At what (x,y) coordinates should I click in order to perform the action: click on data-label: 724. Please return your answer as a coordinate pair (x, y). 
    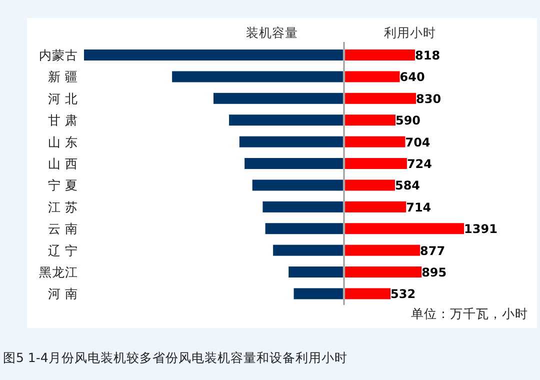
    Looking at the image, I should click on (419, 164).